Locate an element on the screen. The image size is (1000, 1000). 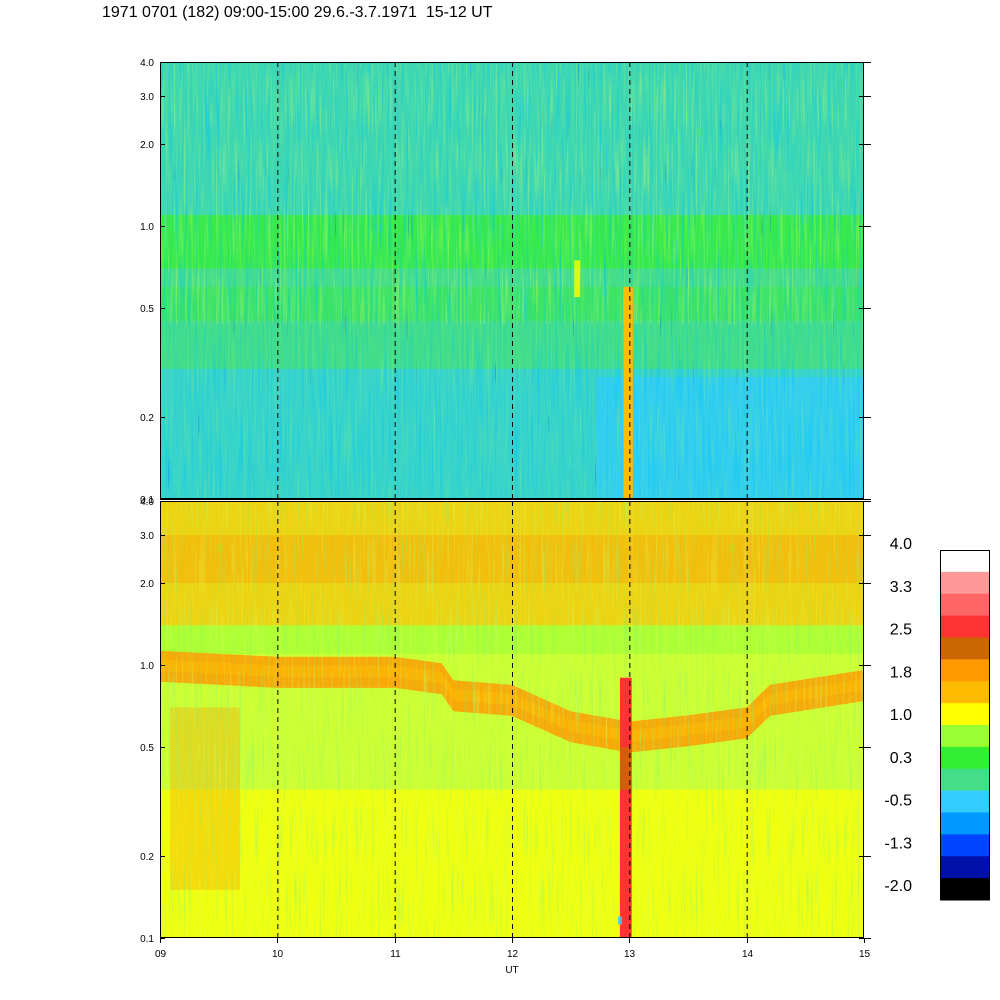
x-tick-label: 15 is located at coordinates (865, 954).